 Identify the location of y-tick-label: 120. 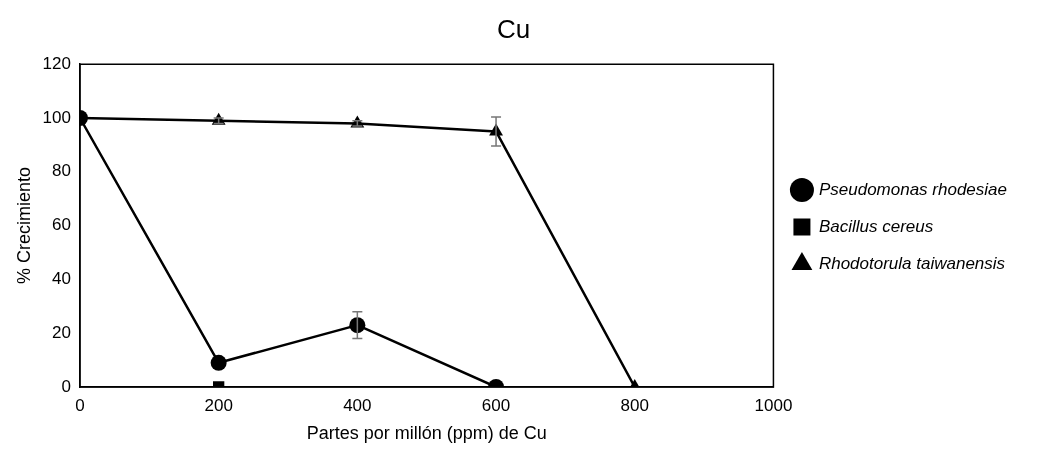
(56, 63).